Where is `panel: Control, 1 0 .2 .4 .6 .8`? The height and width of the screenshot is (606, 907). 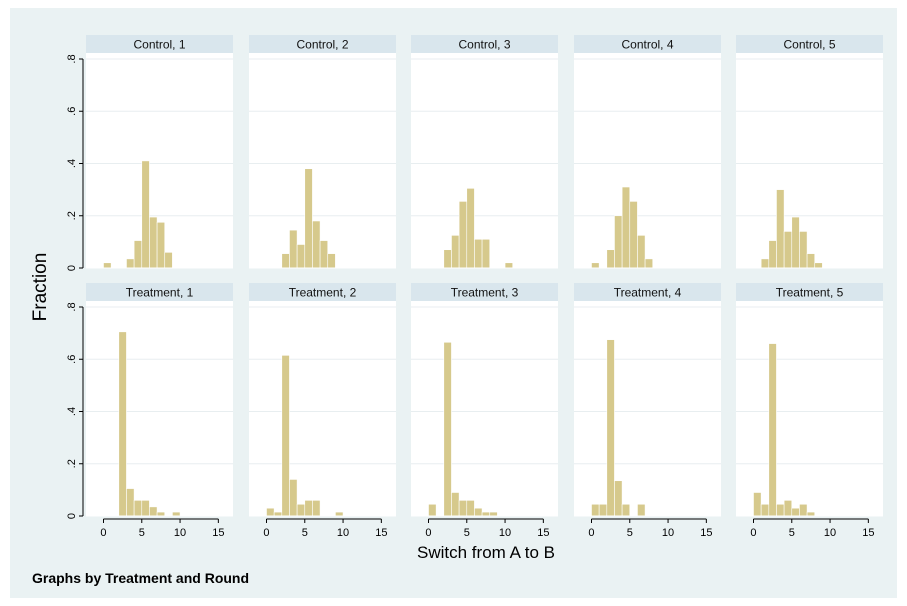
panel: Control, 1 0 .2 .4 .6 .8 is located at coordinates (149, 153).